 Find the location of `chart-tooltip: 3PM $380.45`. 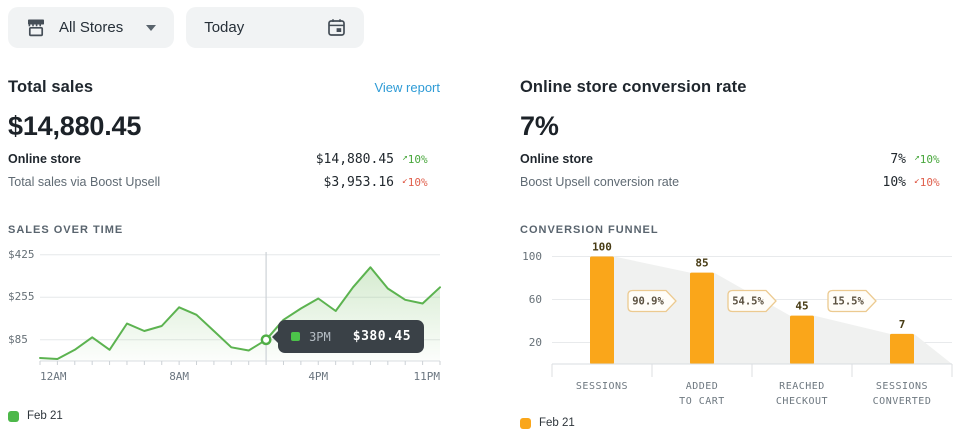

chart-tooltip: 3PM $380.45 is located at coordinates (348, 336).